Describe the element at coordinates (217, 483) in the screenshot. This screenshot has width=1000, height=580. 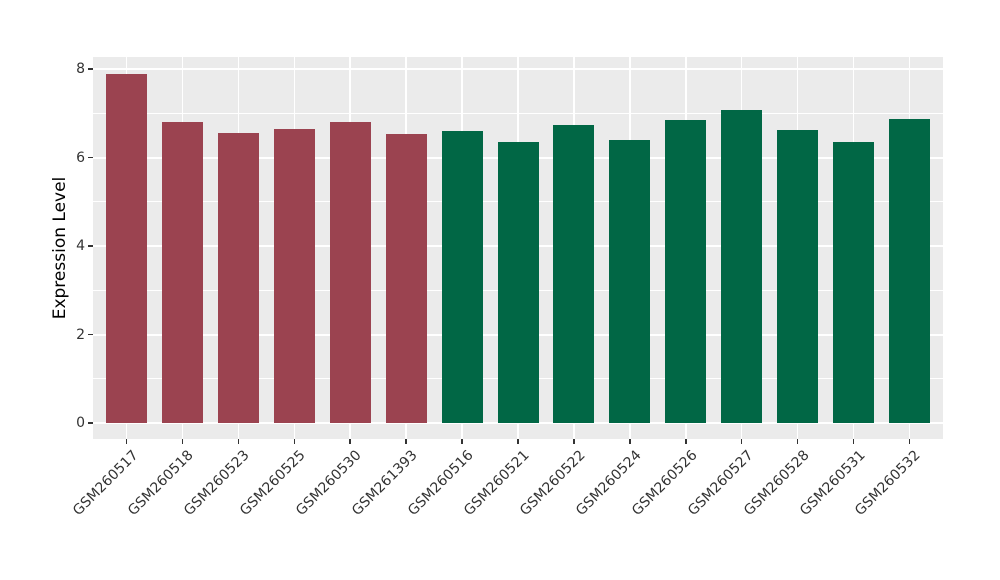
I see `x-tick-label: GSM260523` at that location.